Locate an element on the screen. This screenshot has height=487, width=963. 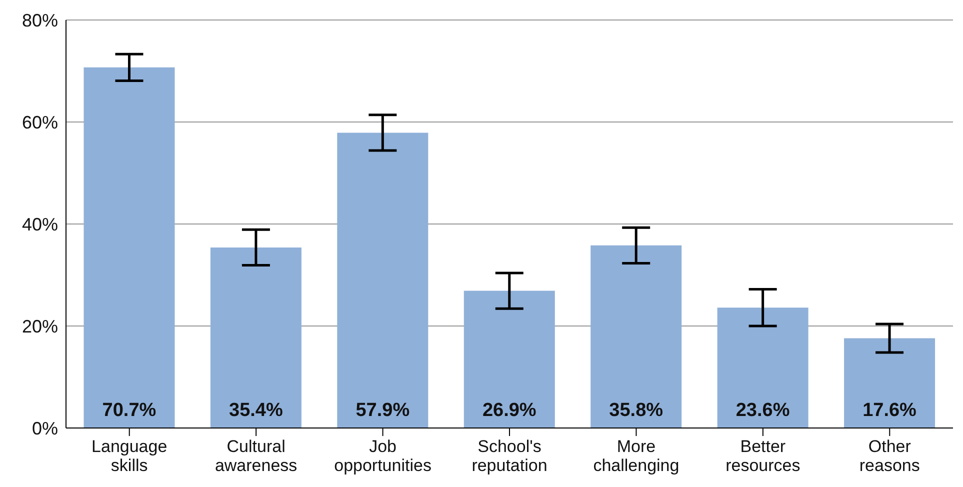
x-tick-label: School's reputation is located at coordinates (510, 456).